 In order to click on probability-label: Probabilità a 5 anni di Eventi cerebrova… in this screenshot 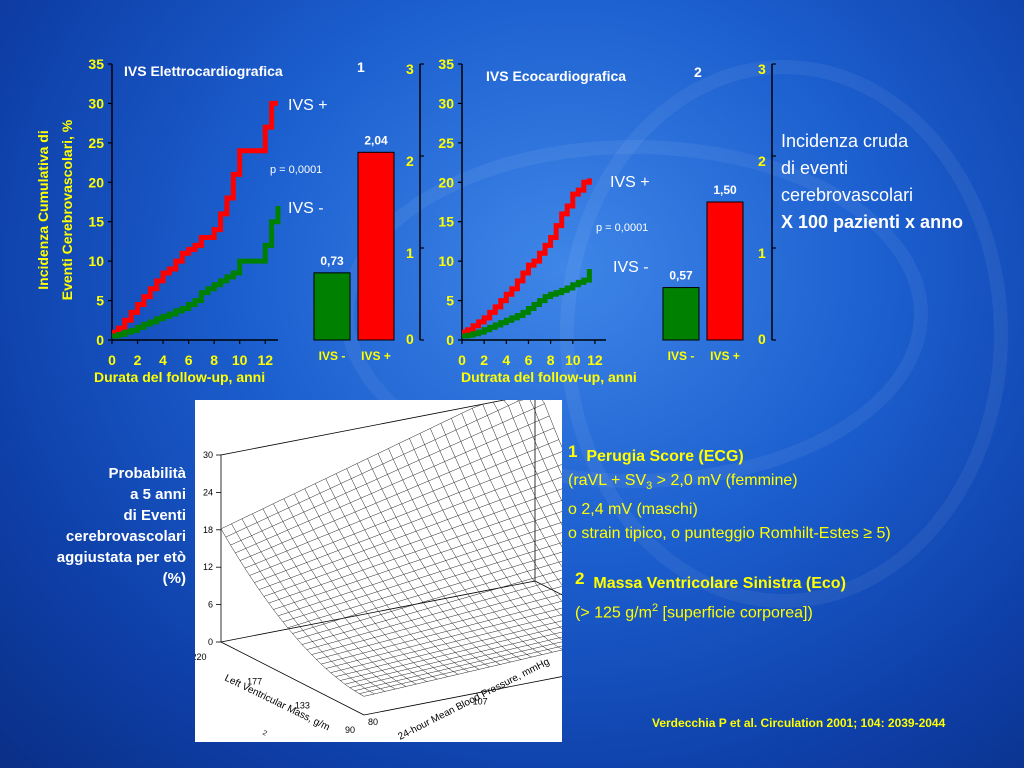, I will do `click(93, 526)`.